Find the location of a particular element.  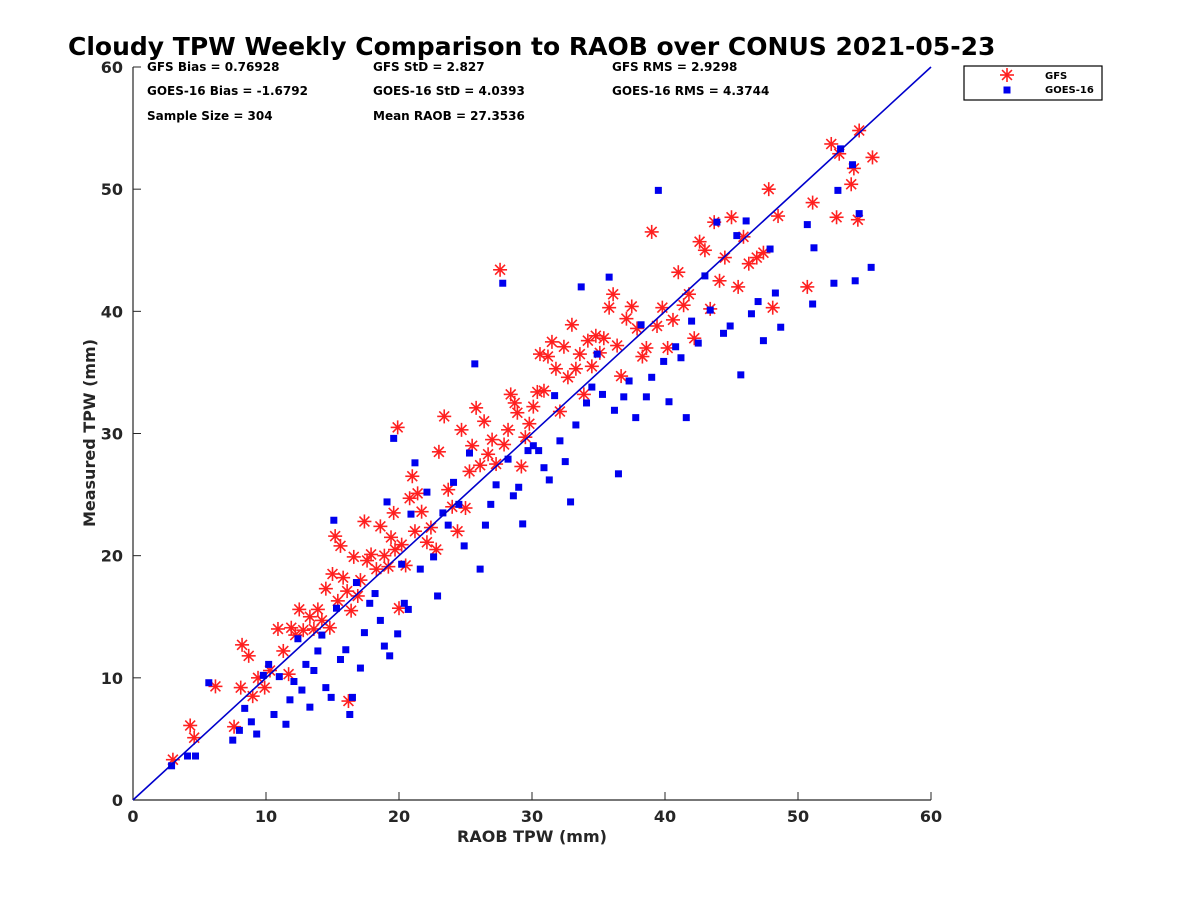

y-tick-label: 10 is located at coordinates (112, 678).